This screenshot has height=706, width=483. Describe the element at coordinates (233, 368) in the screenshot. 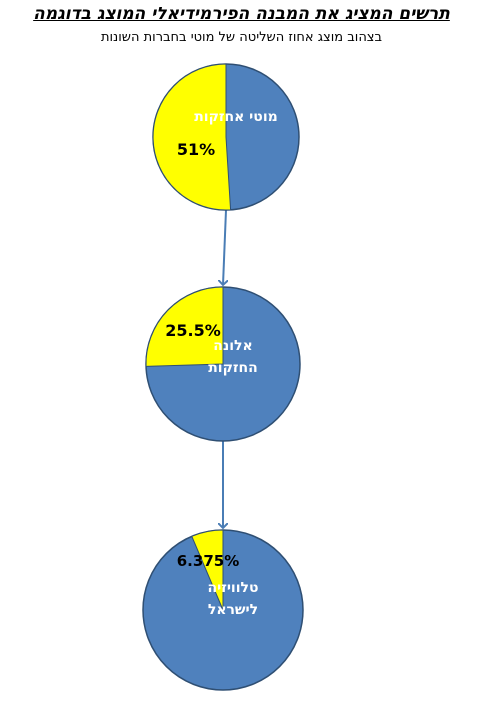

I see `company-name-label: החזקות` at that location.